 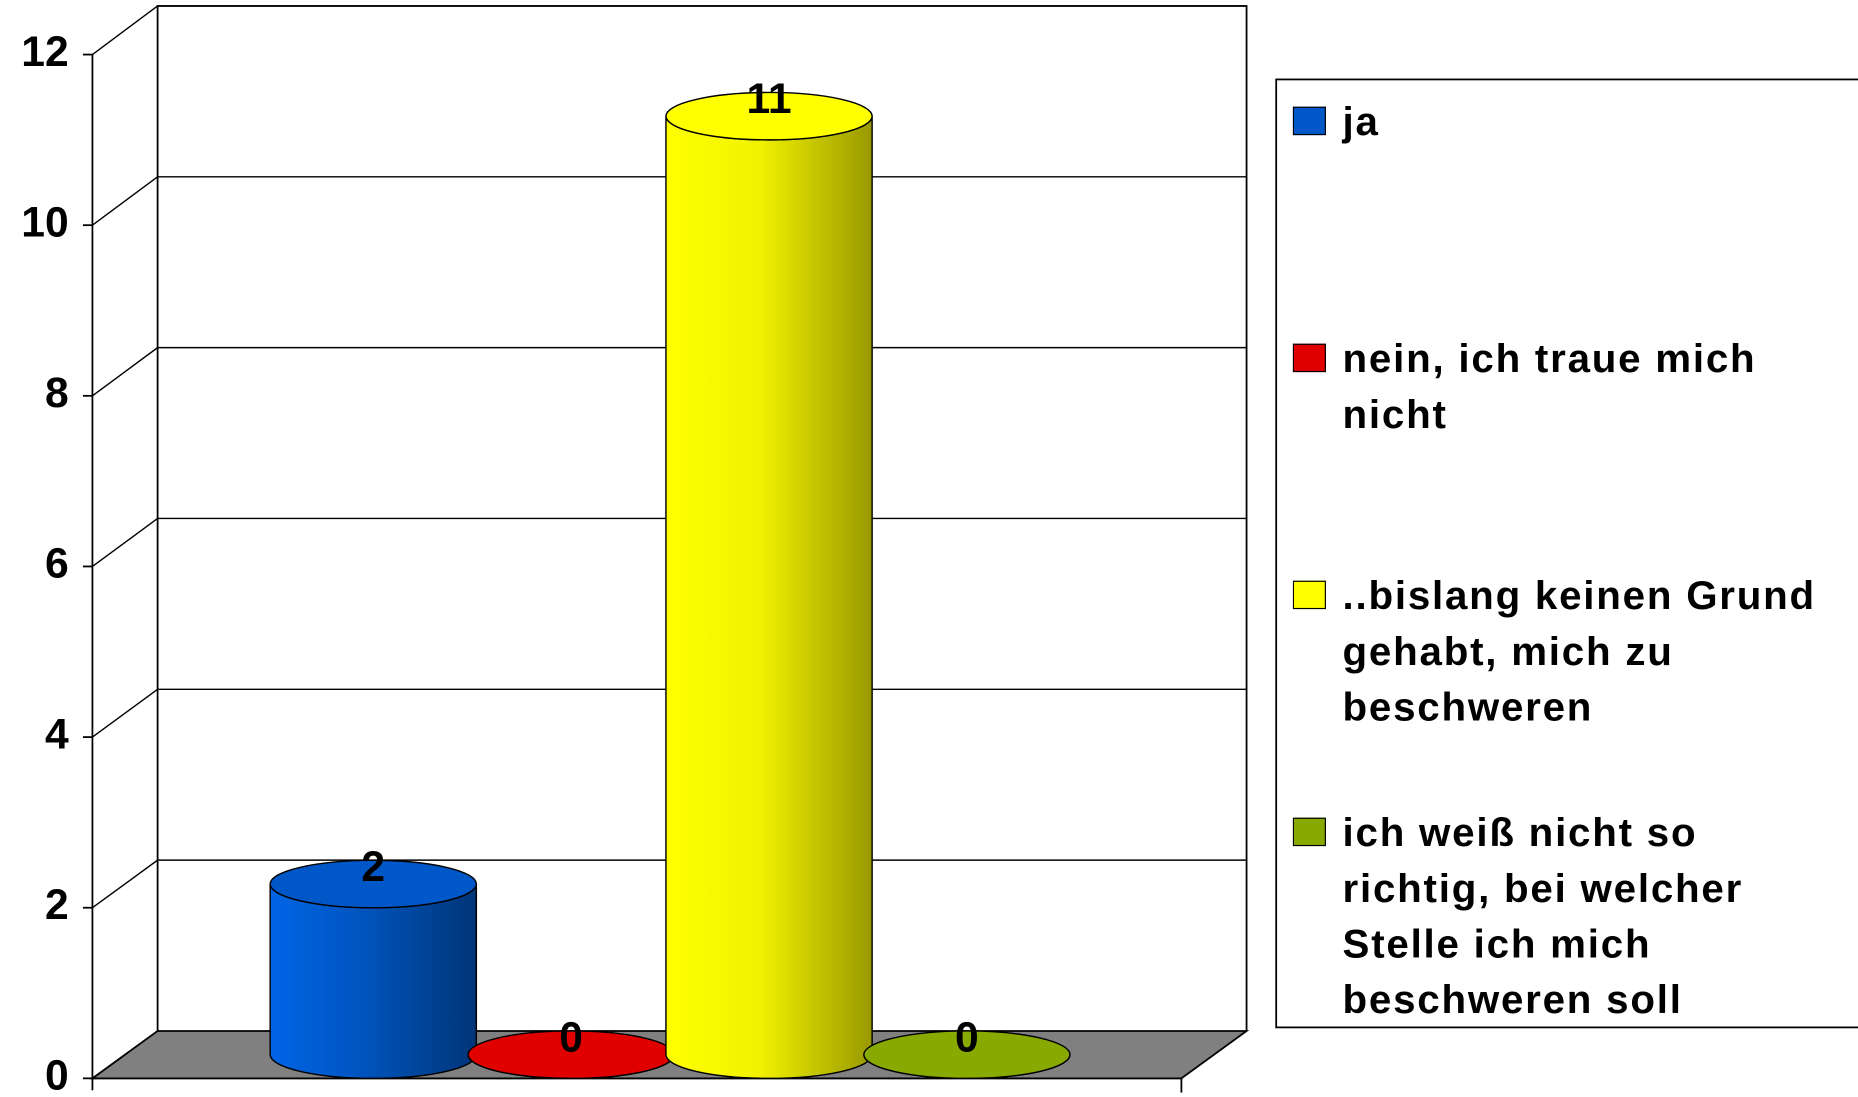 What do you see at coordinates (373, 867) in the screenshot?
I see `data-label: 2` at bounding box center [373, 867].